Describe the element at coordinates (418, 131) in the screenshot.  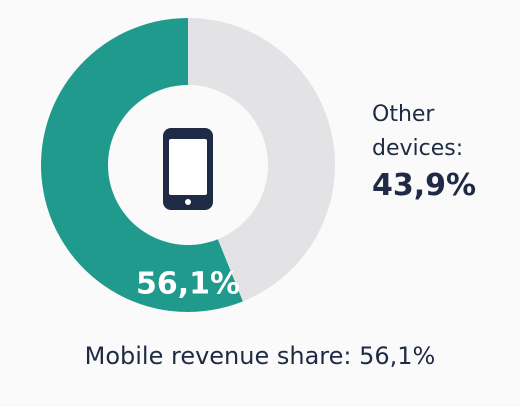
I see `legend-label: Other devices:` at that location.